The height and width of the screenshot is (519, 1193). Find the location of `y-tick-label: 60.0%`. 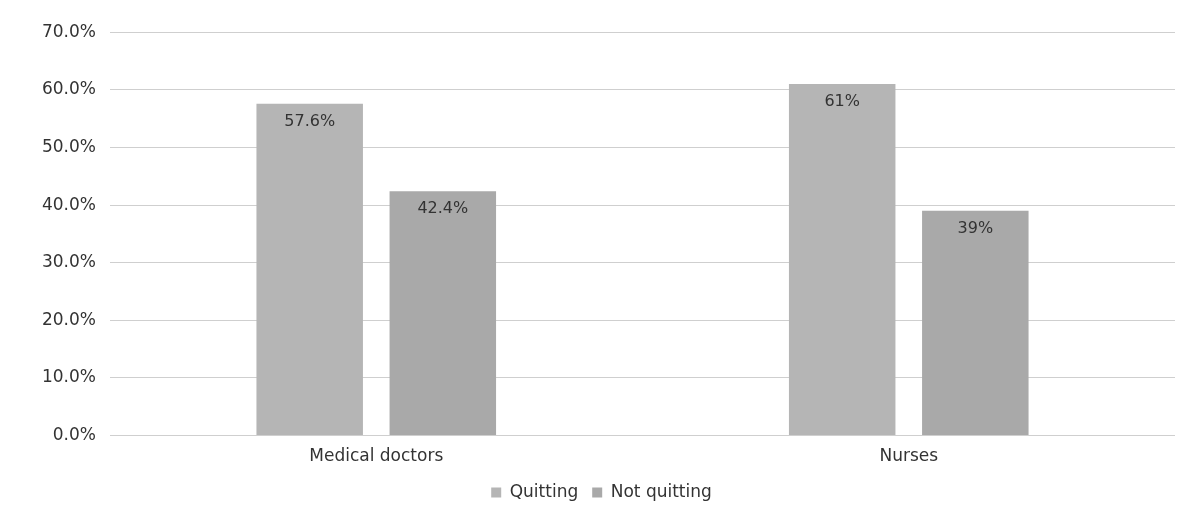

y-tick-label: 60.0% is located at coordinates (68, 88).